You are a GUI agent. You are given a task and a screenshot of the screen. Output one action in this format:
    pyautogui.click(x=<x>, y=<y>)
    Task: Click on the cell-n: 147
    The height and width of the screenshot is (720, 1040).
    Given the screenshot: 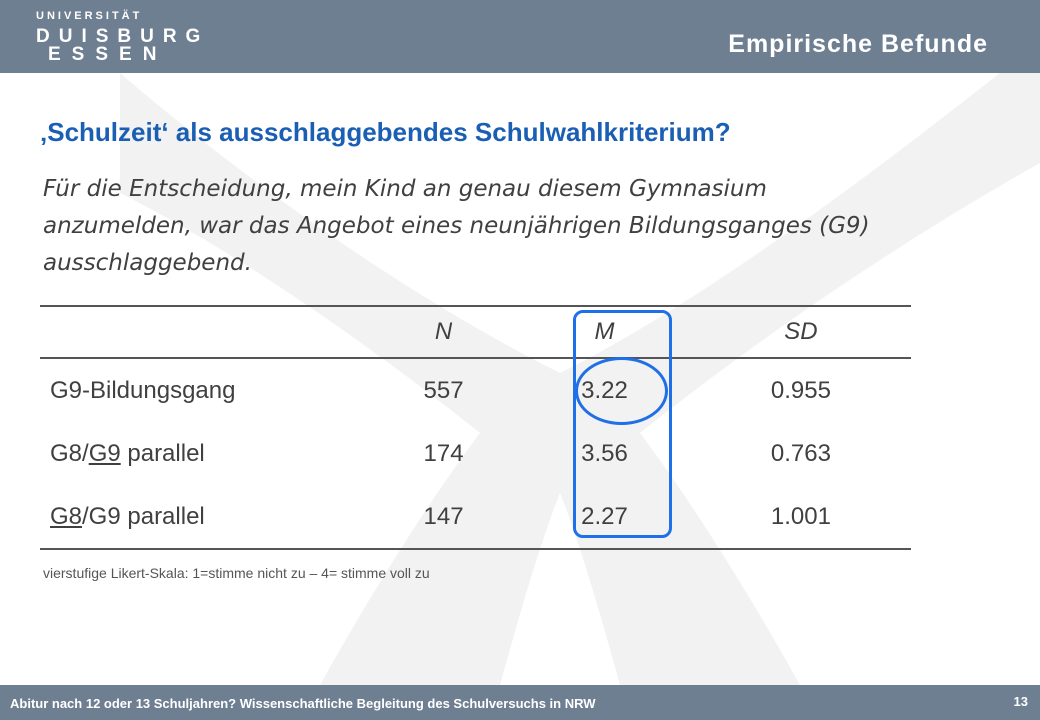 What is the action you would take?
    pyautogui.click(x=444, y=517)
    